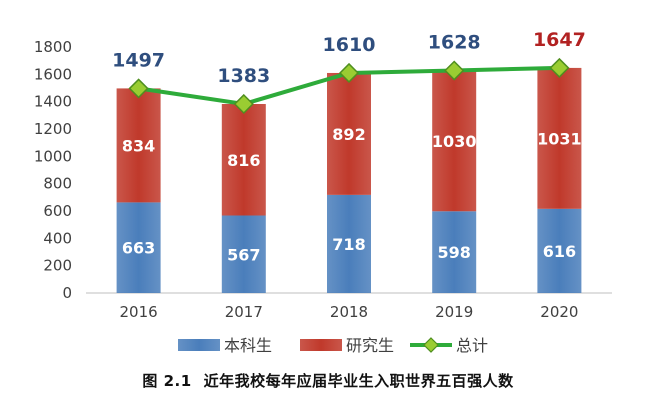  I want to click on bar-value-label: 616, so click(559, 251).